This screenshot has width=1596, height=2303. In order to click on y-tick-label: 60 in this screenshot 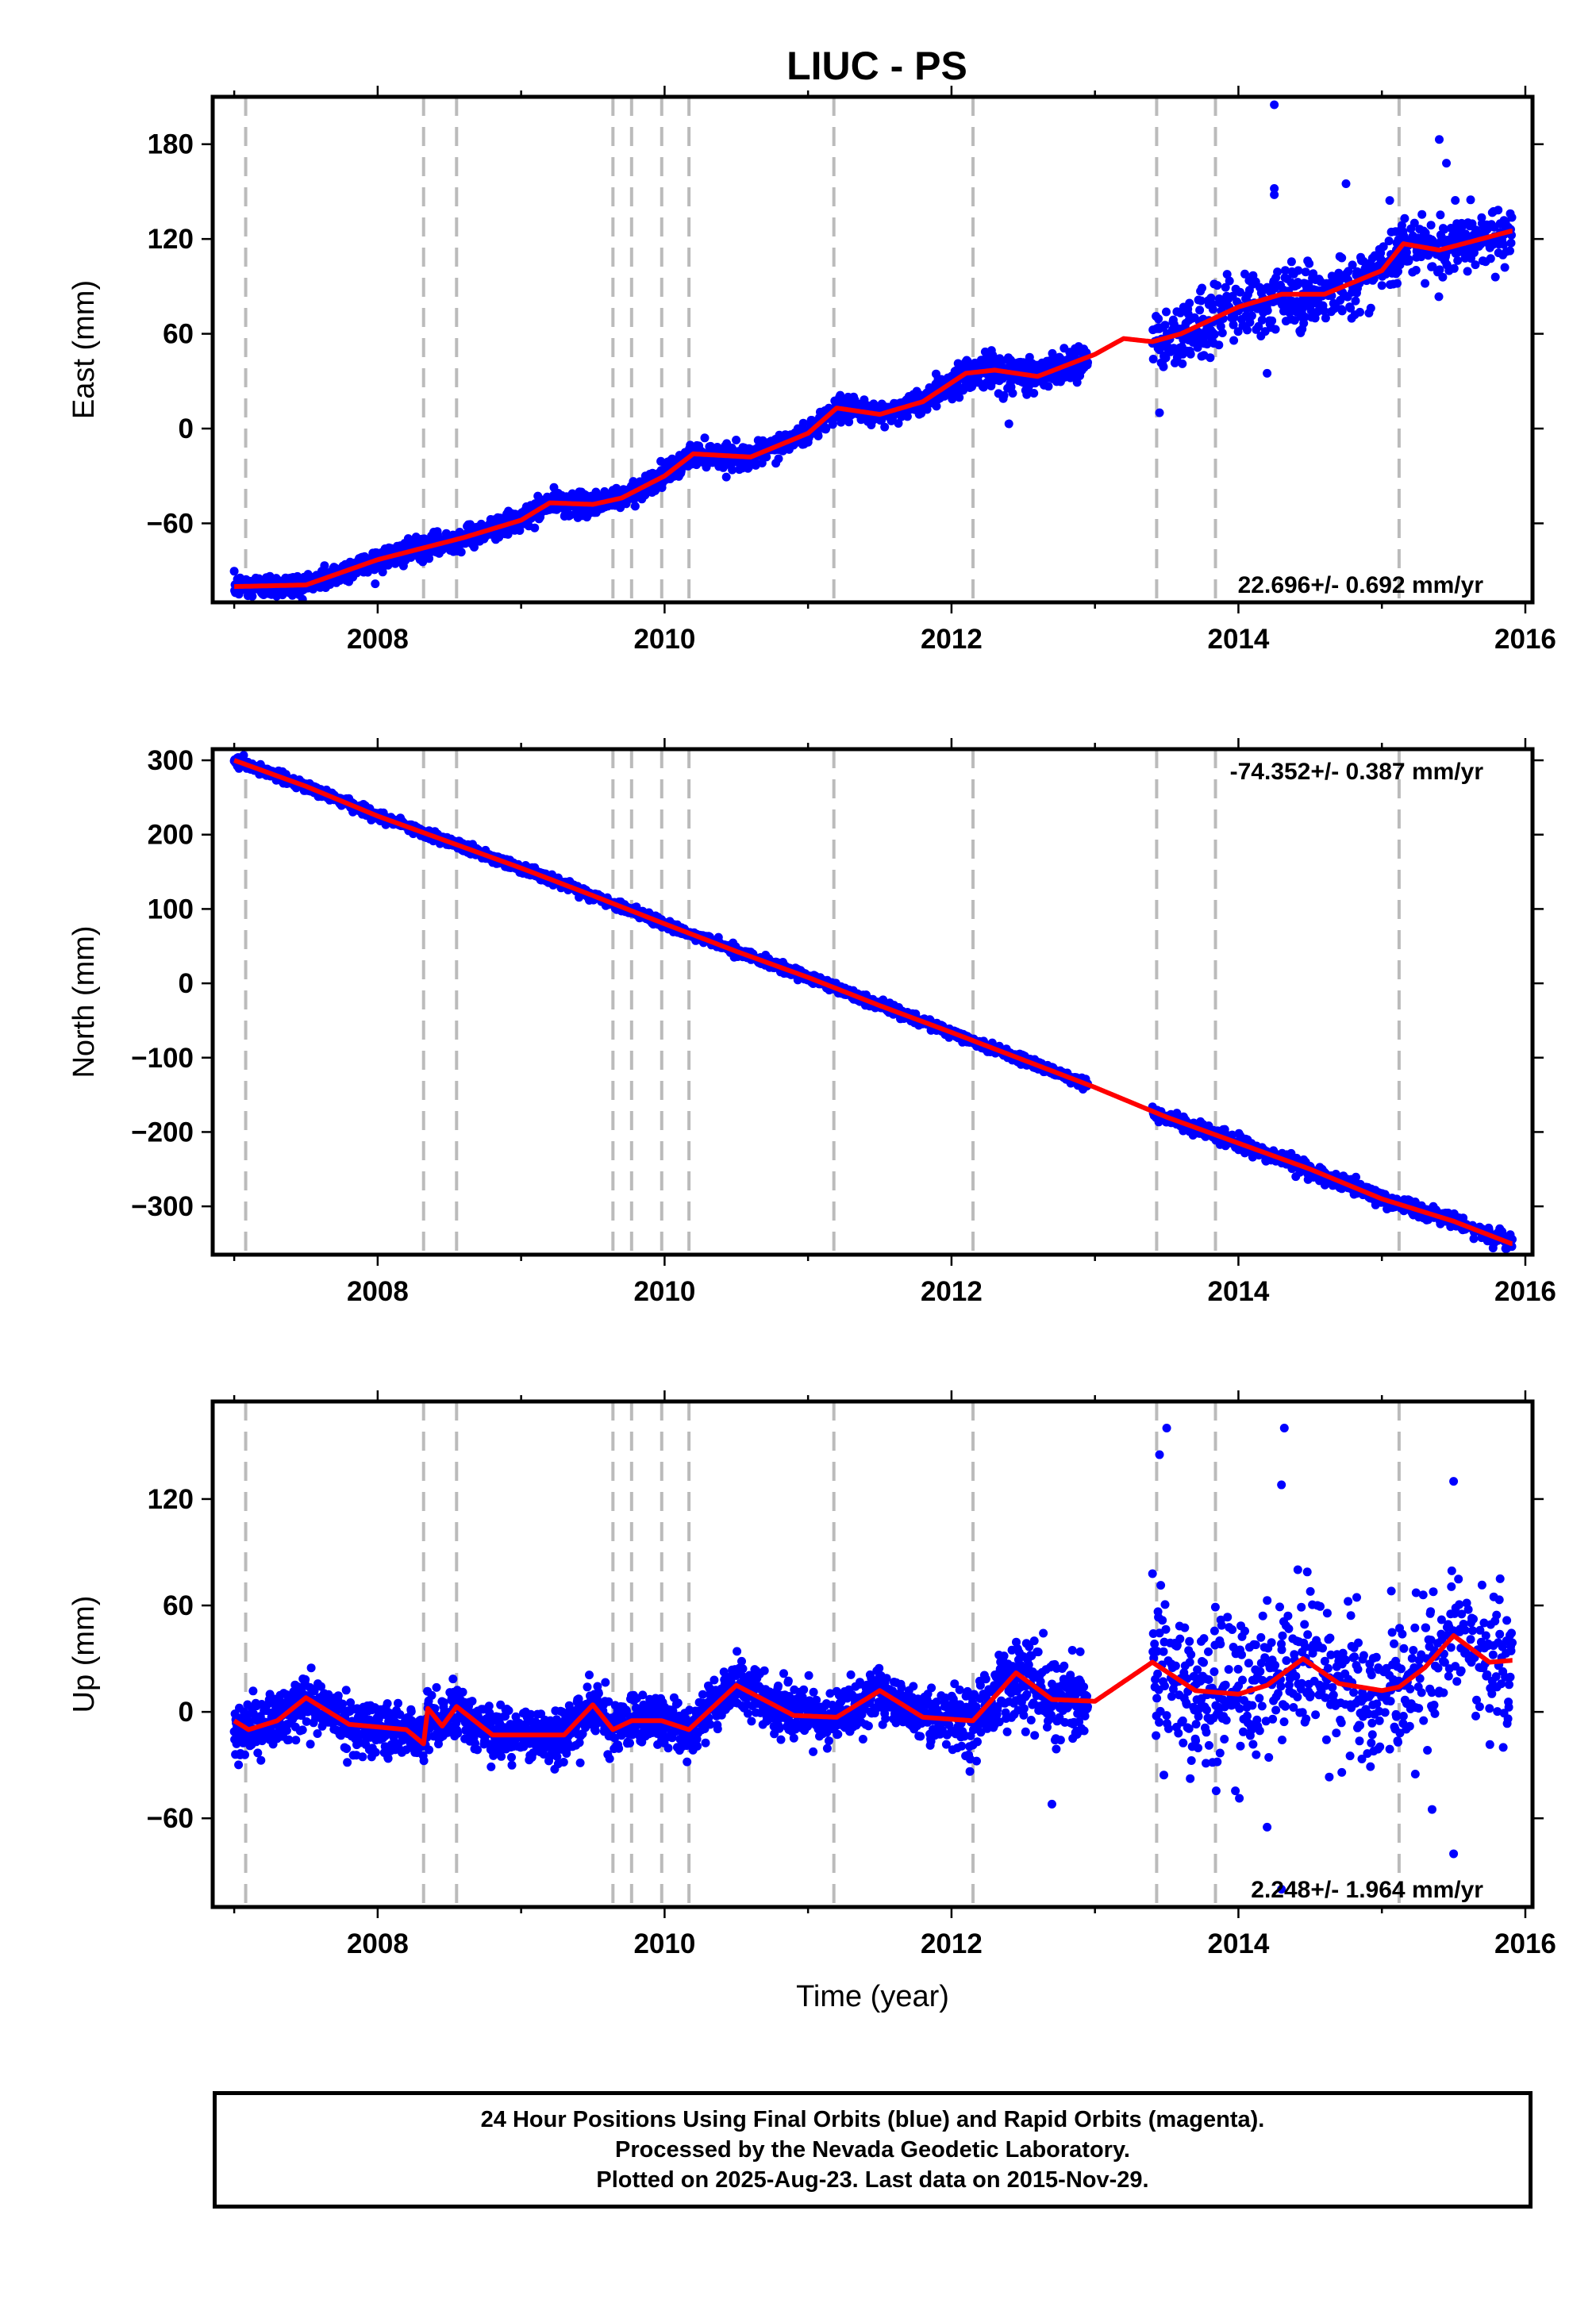, I will do `click(178, 334)`.